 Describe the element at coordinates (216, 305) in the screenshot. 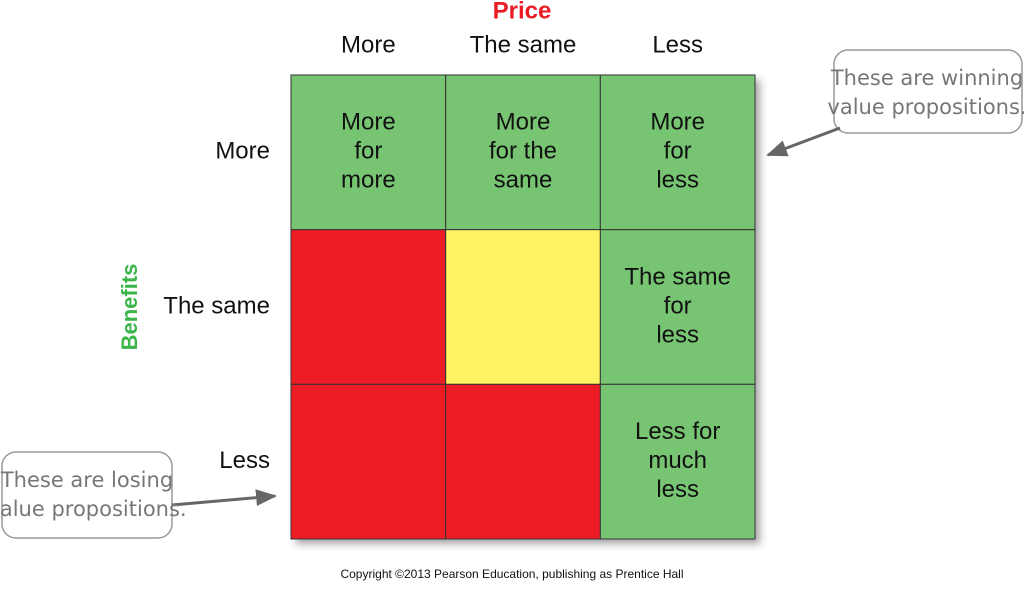

I see `row-label: The same` at that location.